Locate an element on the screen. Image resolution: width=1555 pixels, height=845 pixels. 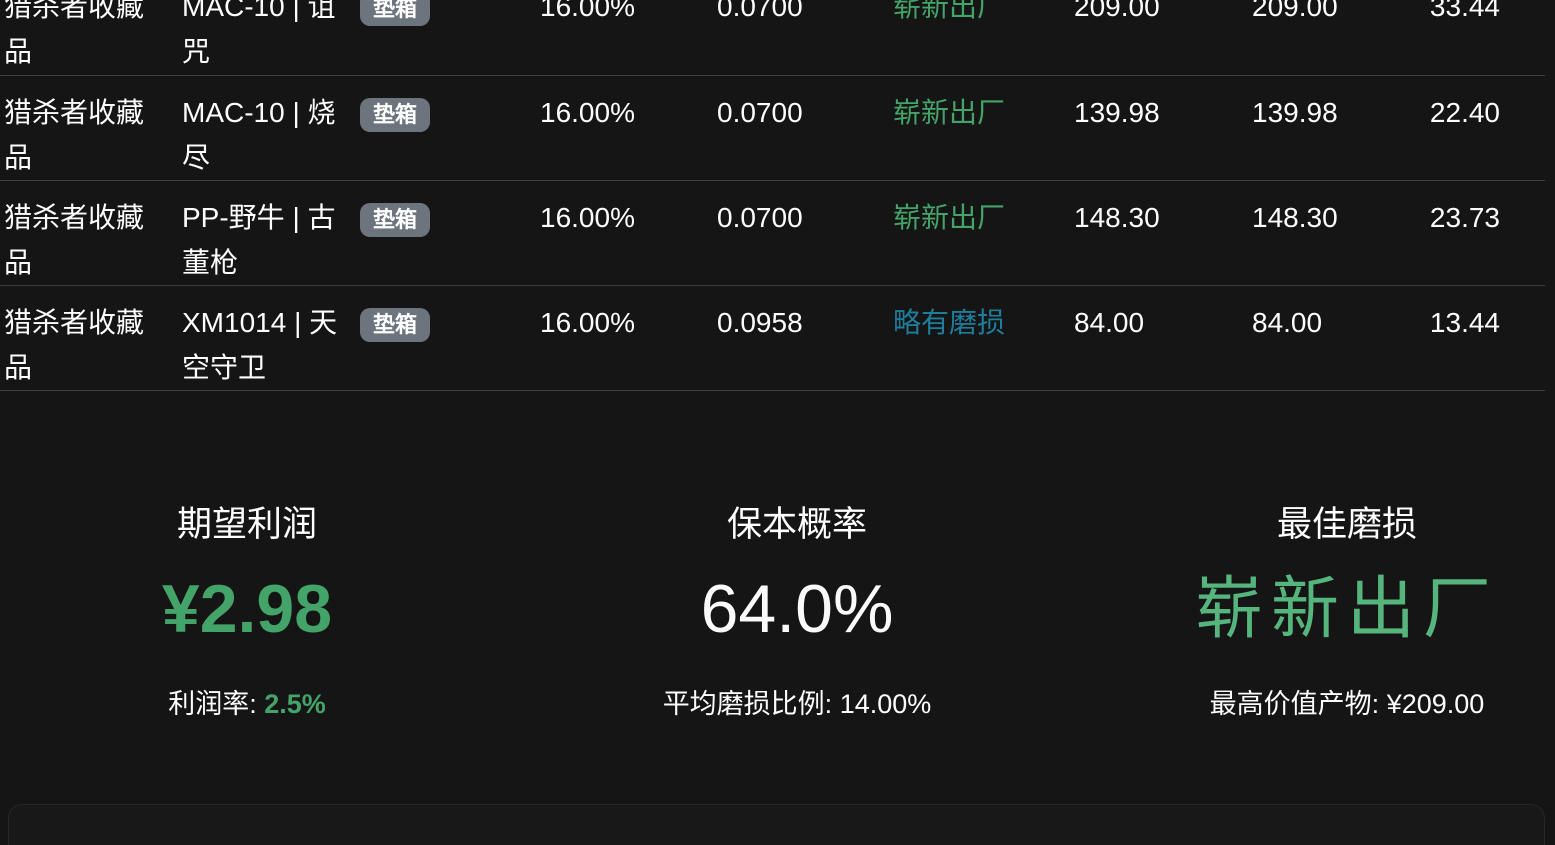
stat-sub-profit-rate: 利润率: 2.5% is located at coordinates (261, 704).